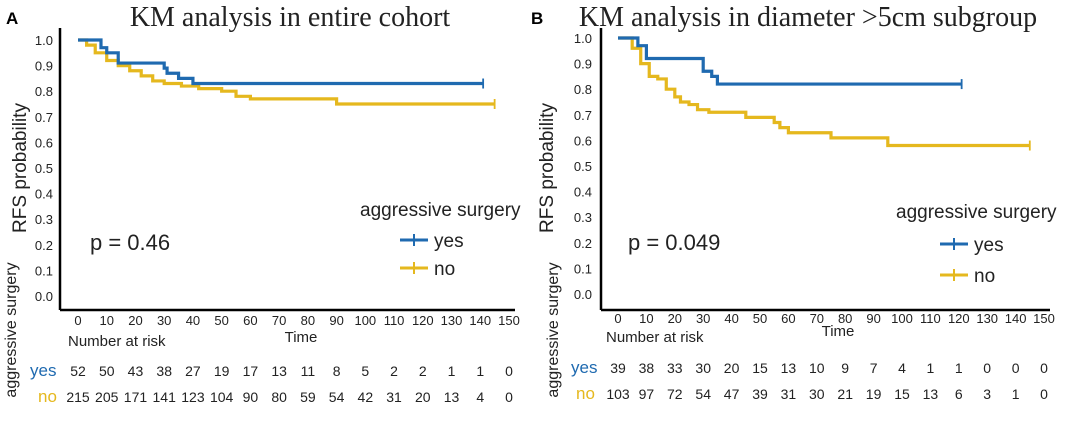 The image size is (1084, 435). What do you see at coordinates (760, 394) in the screenshot?
I see `risk-value-no: 39` at bounding box center [760, 394].